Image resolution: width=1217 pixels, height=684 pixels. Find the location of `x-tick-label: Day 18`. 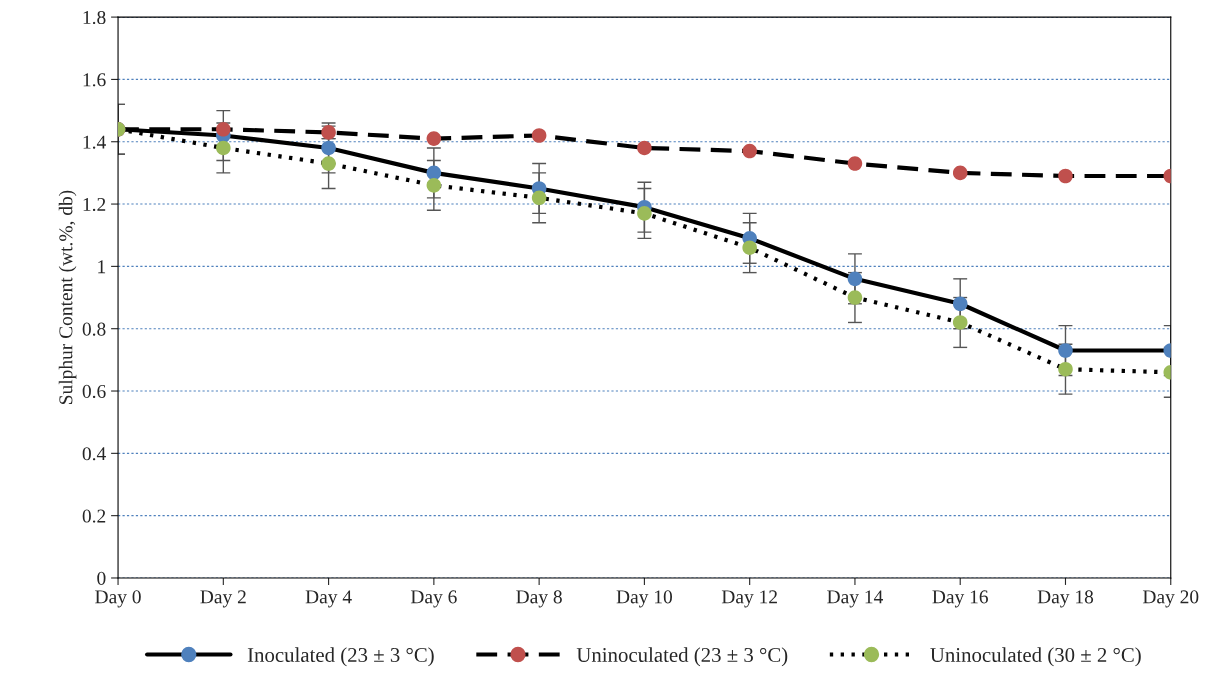

x-tick-label: Day 18 is located at coordinates (1065, 599).